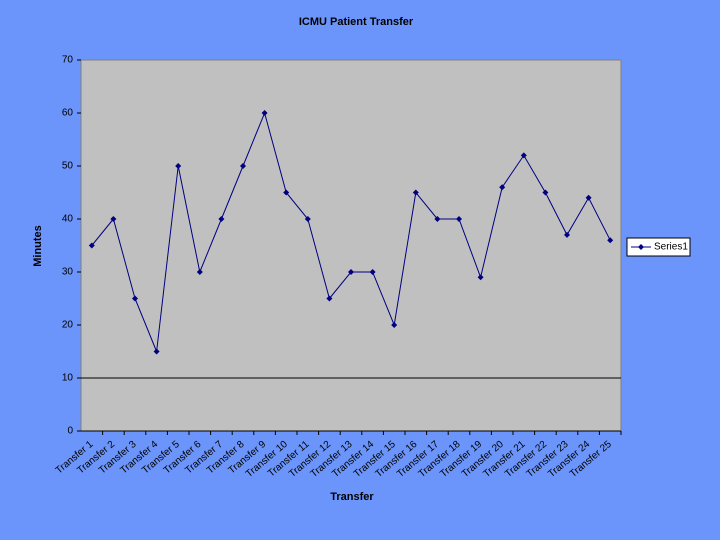 The image size is (720, 540). What do you see at coordinates (356, 22) in the screenshot?
I see `chart-title: ICMU Patient Transfer` at bounding box center [356, 22].